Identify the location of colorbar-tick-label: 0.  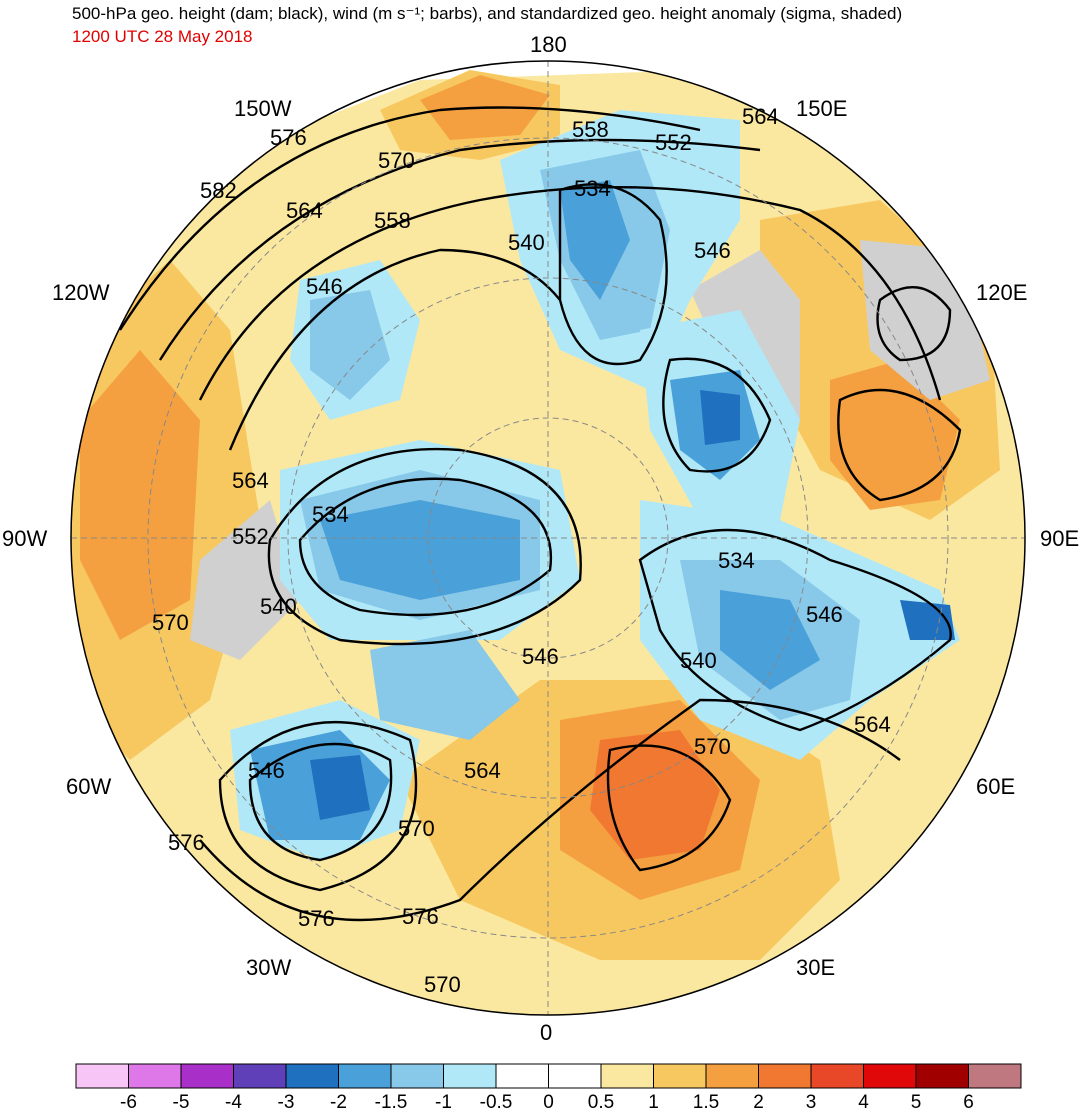
(548, 1102).